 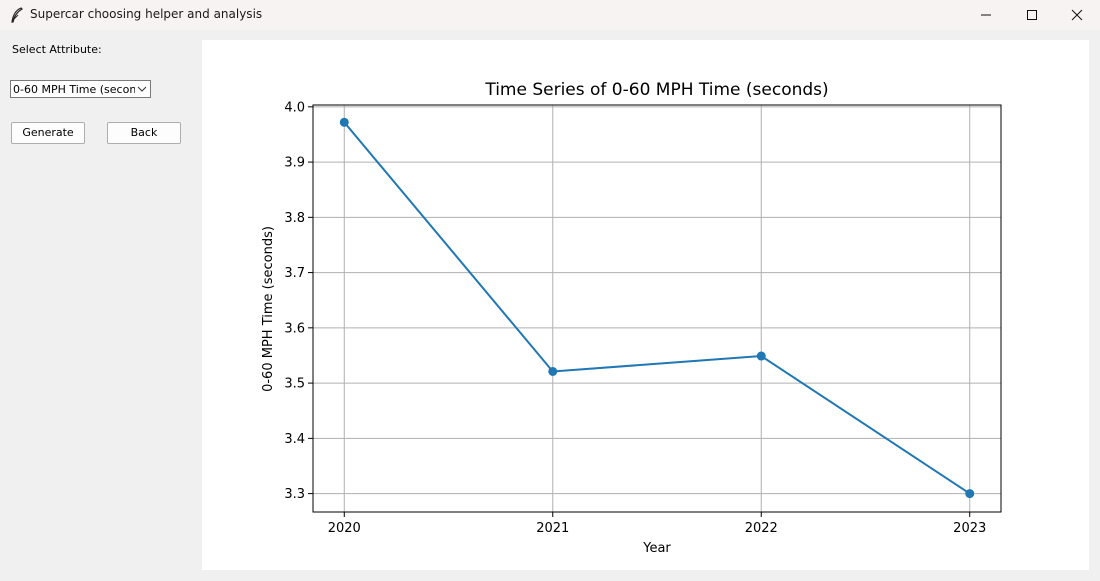 I want to click on y-tick-label: 3.3, so click(x=294, y=494).